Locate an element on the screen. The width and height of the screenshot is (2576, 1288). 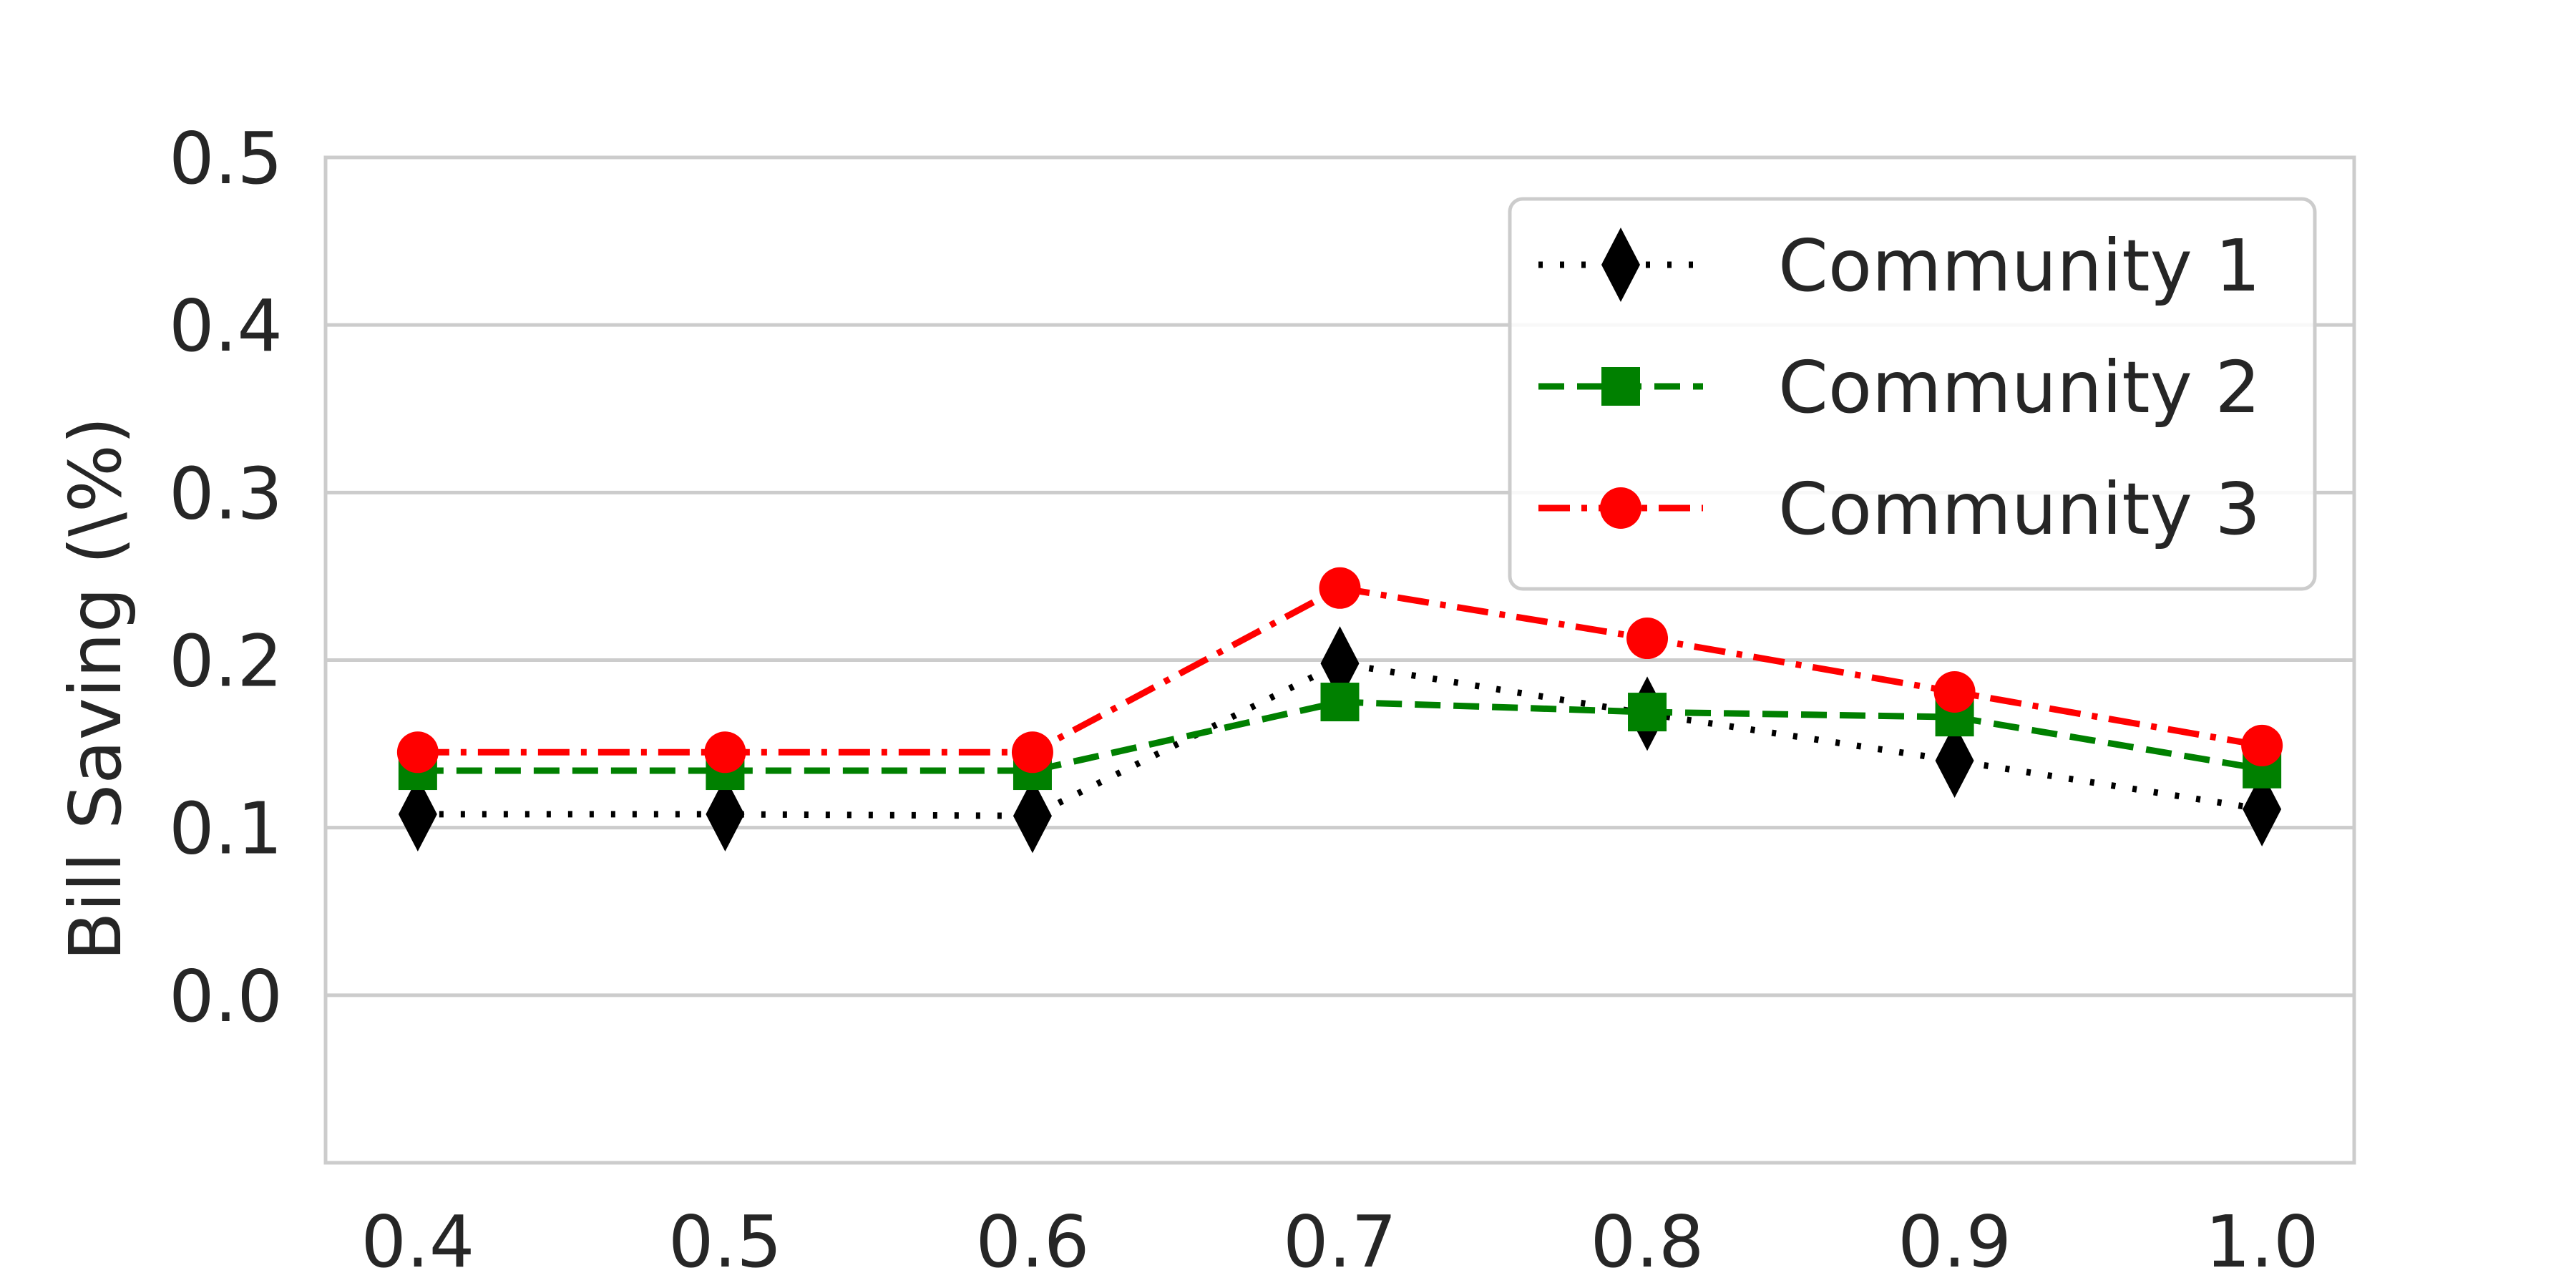
legend-item: Community 2 is located at coordinates (1899, 387).